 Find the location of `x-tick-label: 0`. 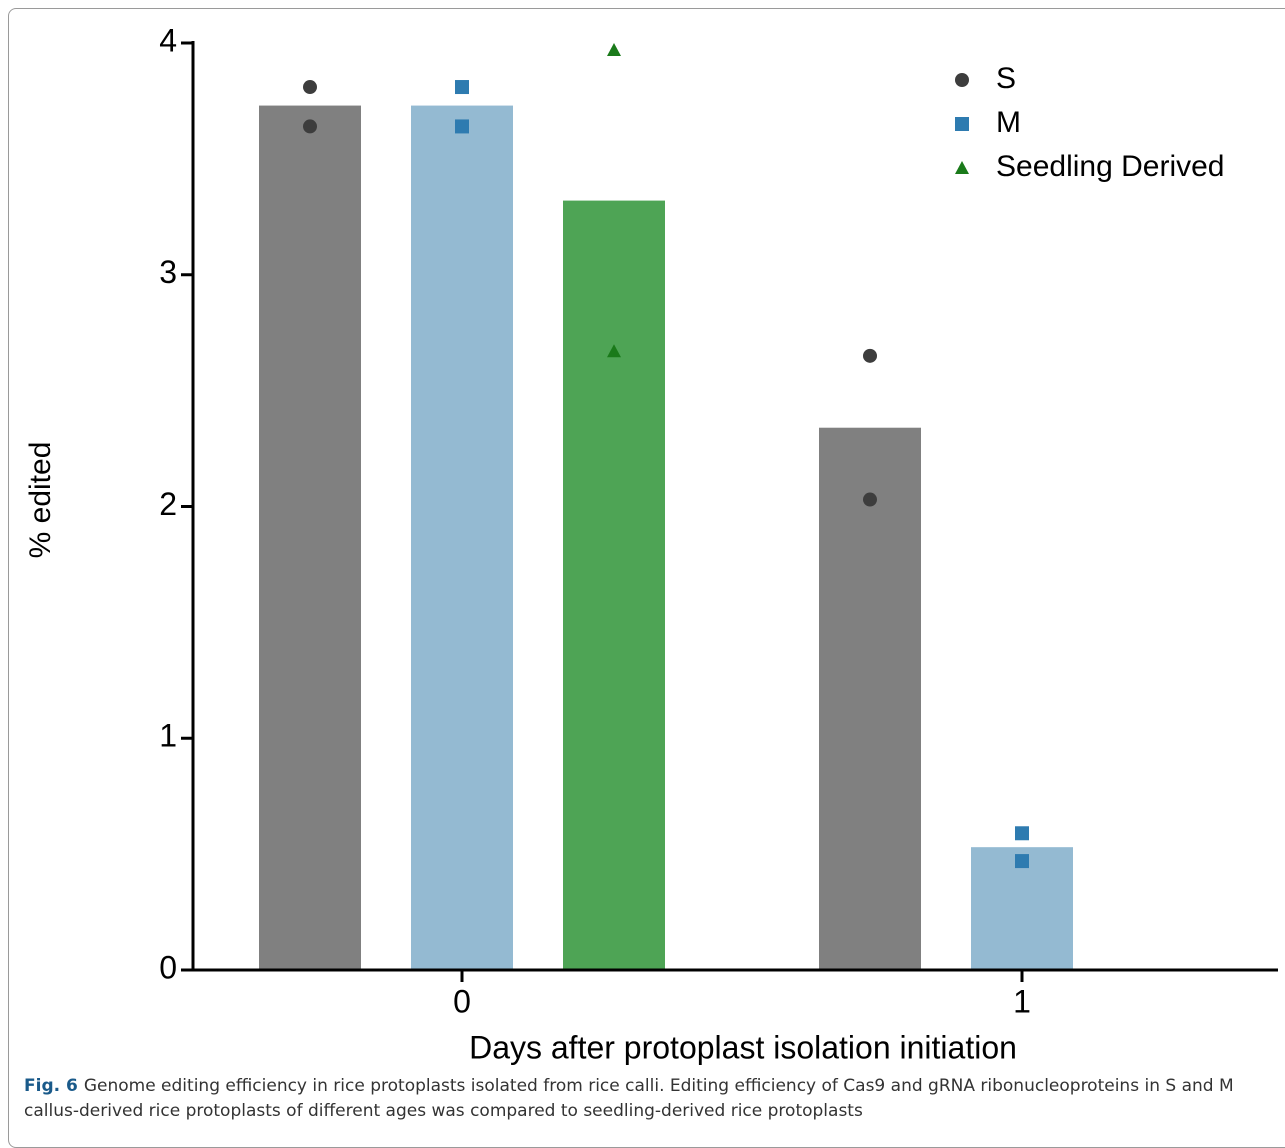

x-tick-label: 0 is located at coordinates (462, 1001).